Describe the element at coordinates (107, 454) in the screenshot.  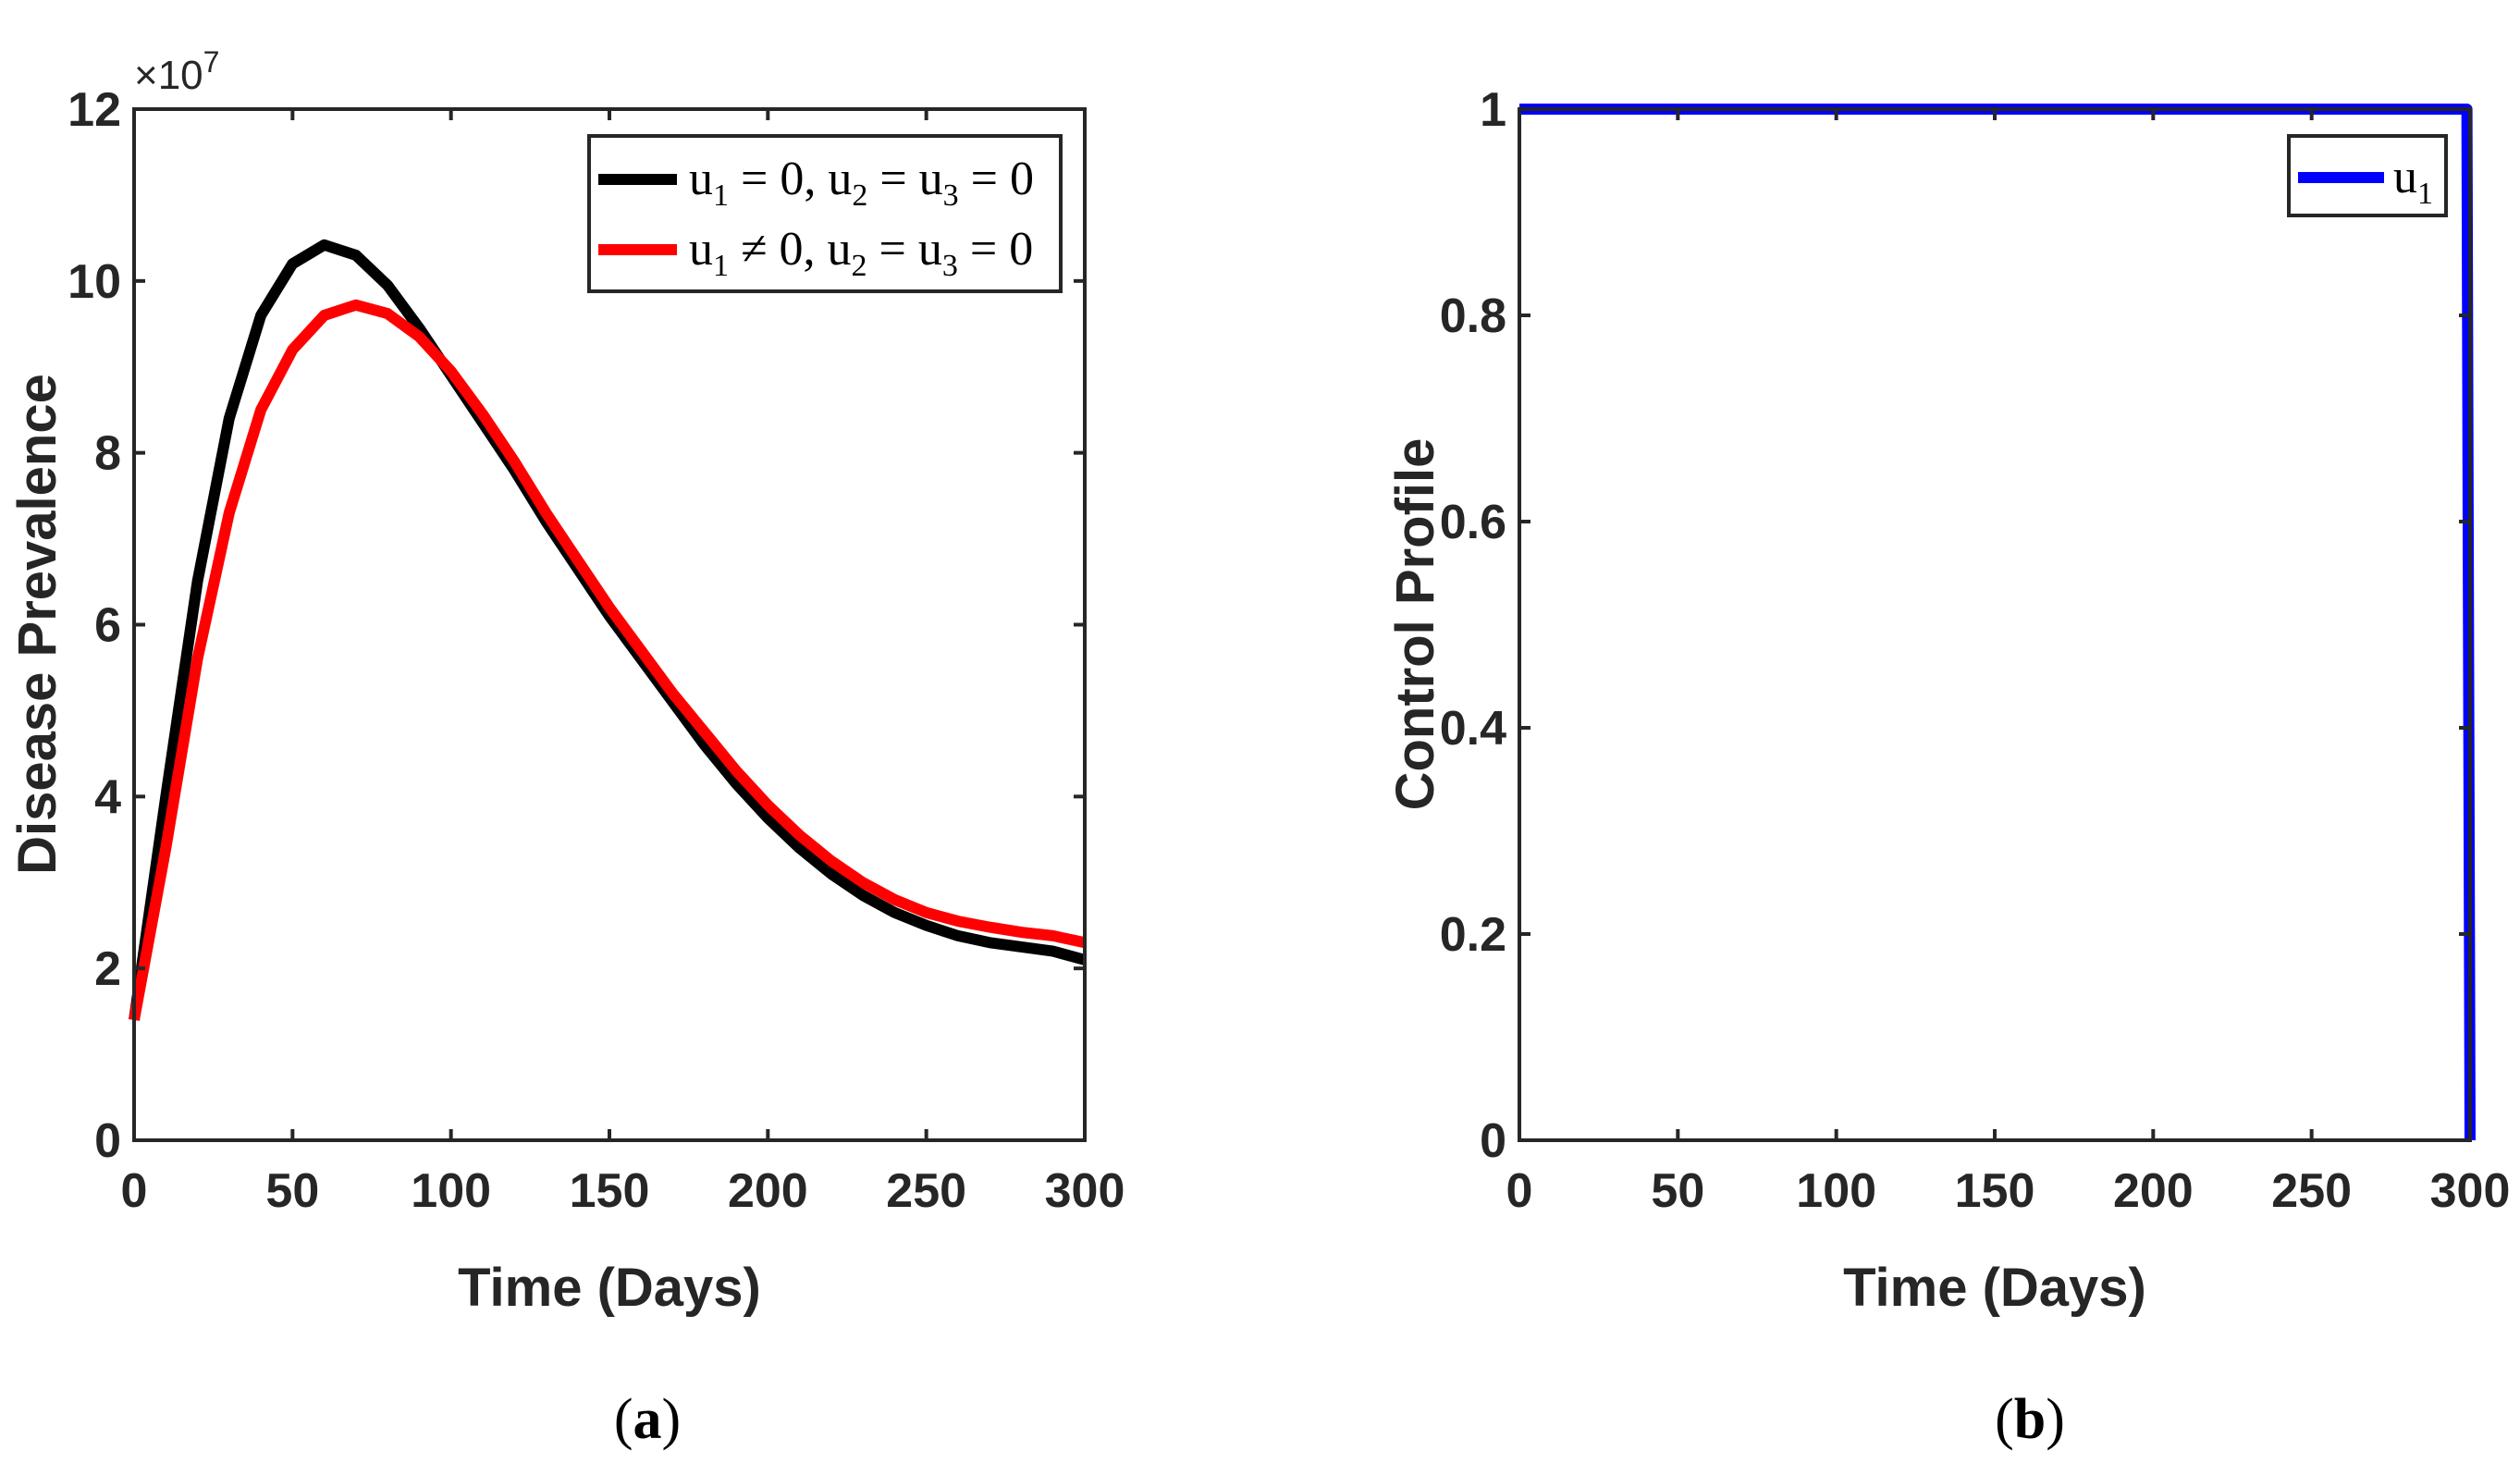
I see `panel-a-y-tick-label-4: 8` at that location.